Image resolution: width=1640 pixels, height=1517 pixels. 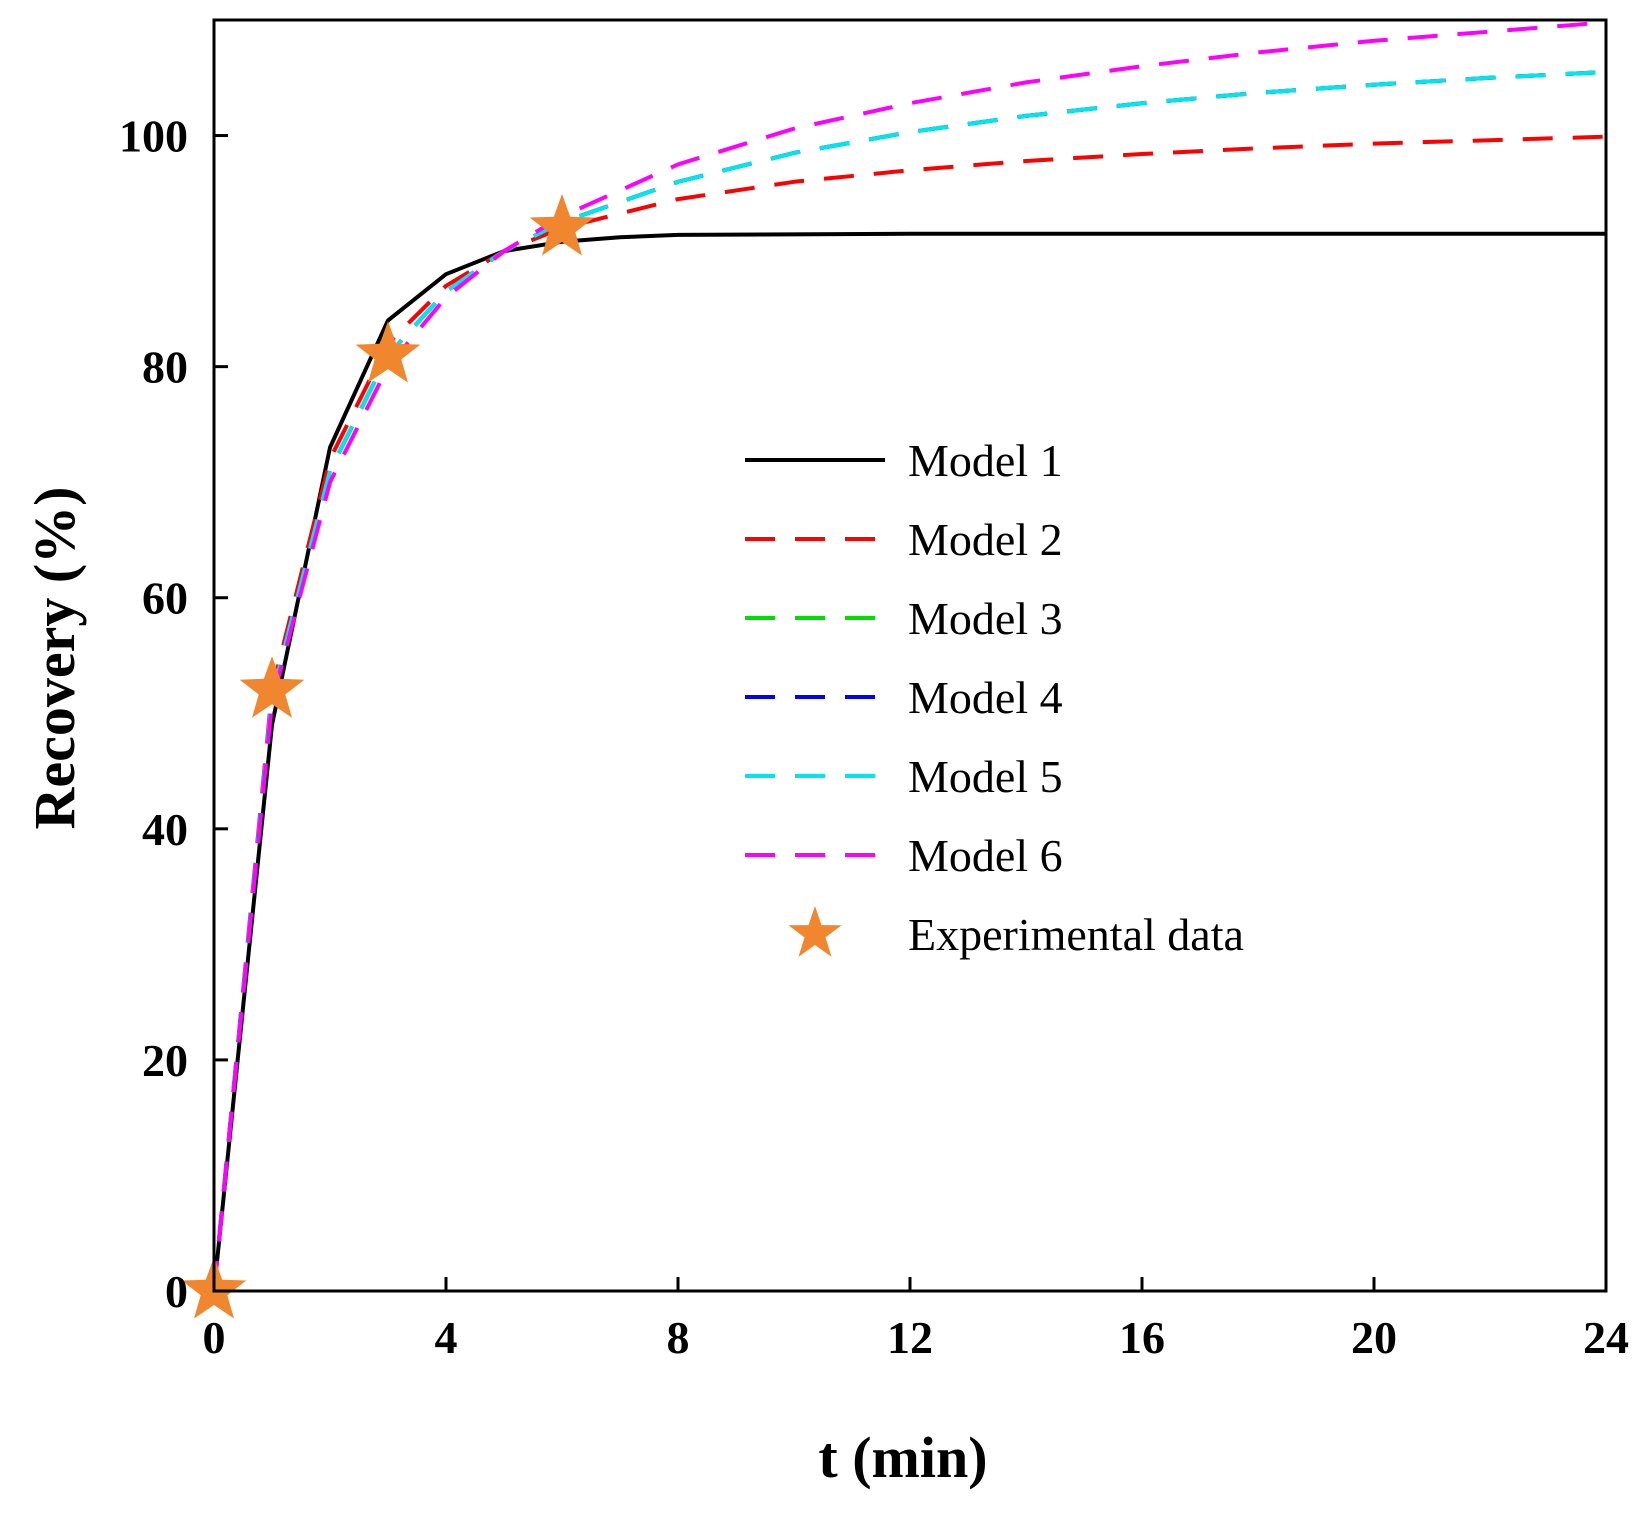 What do you see at coordinates (910, 1337) in the screenshot?
I see `x-tick-label: 12` at bounding box center [910, 1337].